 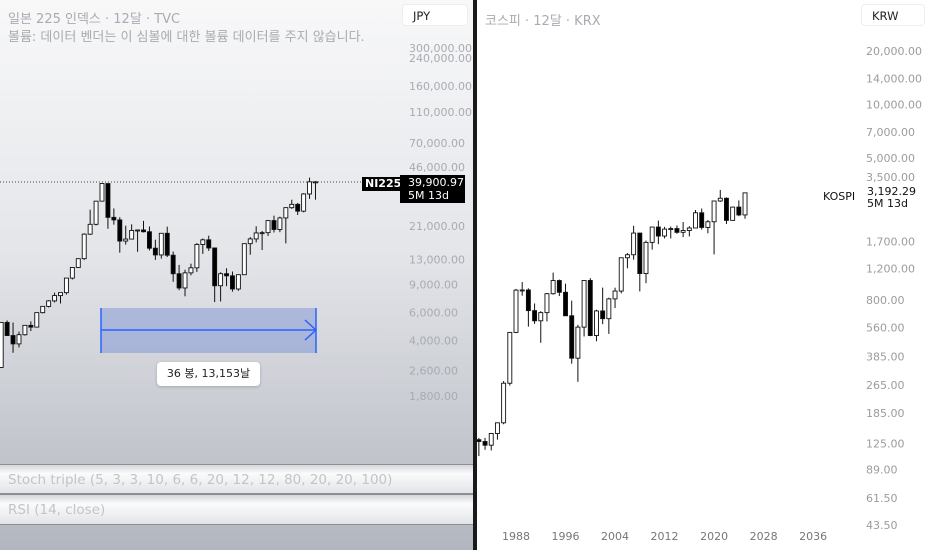 What do you see at coordinates (890, 268) in the screenshot?
I see `y-tick-label: 1,200.00` at bounding box center [890, 268].